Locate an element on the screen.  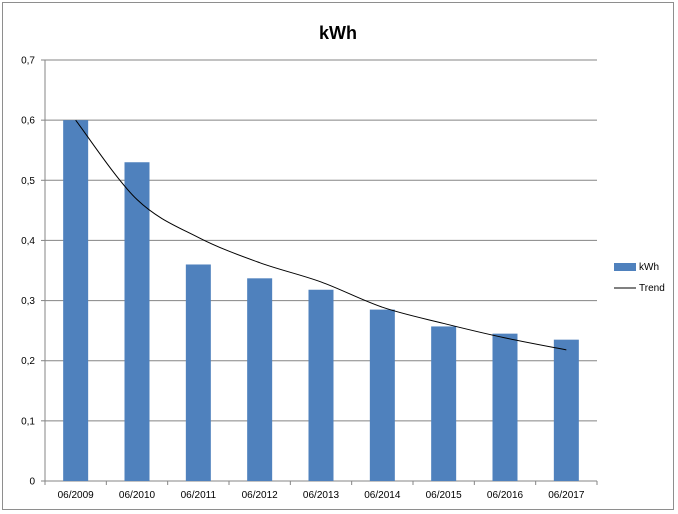
legend-label-kwh: kWh is located at coordinates (649, 267).